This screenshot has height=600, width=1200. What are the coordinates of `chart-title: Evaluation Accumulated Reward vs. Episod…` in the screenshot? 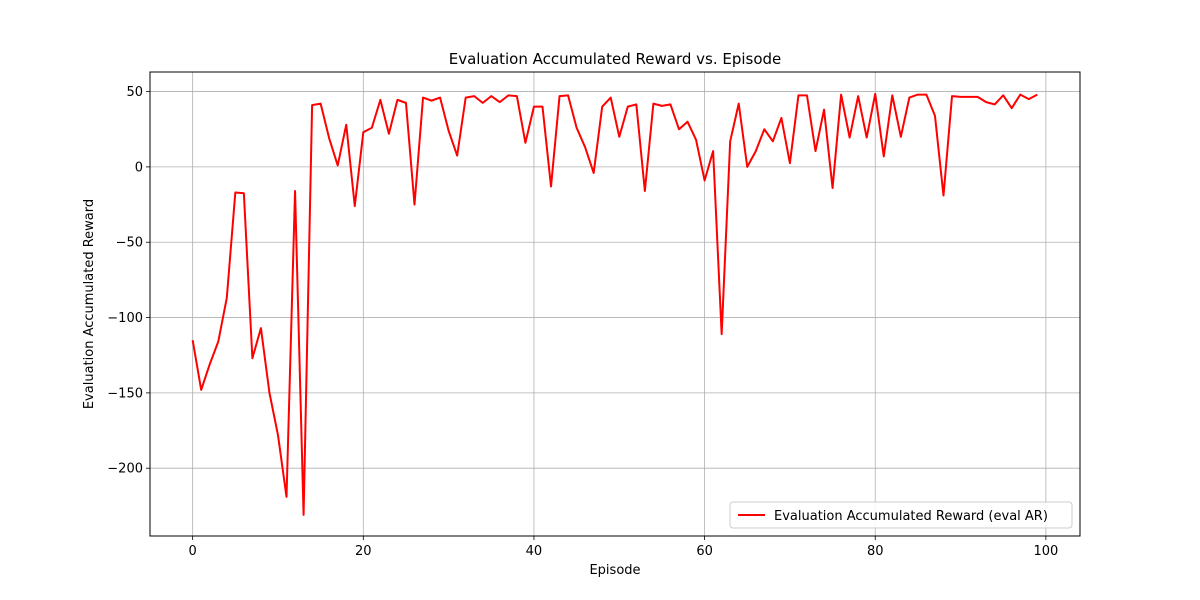 It's located at (615, 59).